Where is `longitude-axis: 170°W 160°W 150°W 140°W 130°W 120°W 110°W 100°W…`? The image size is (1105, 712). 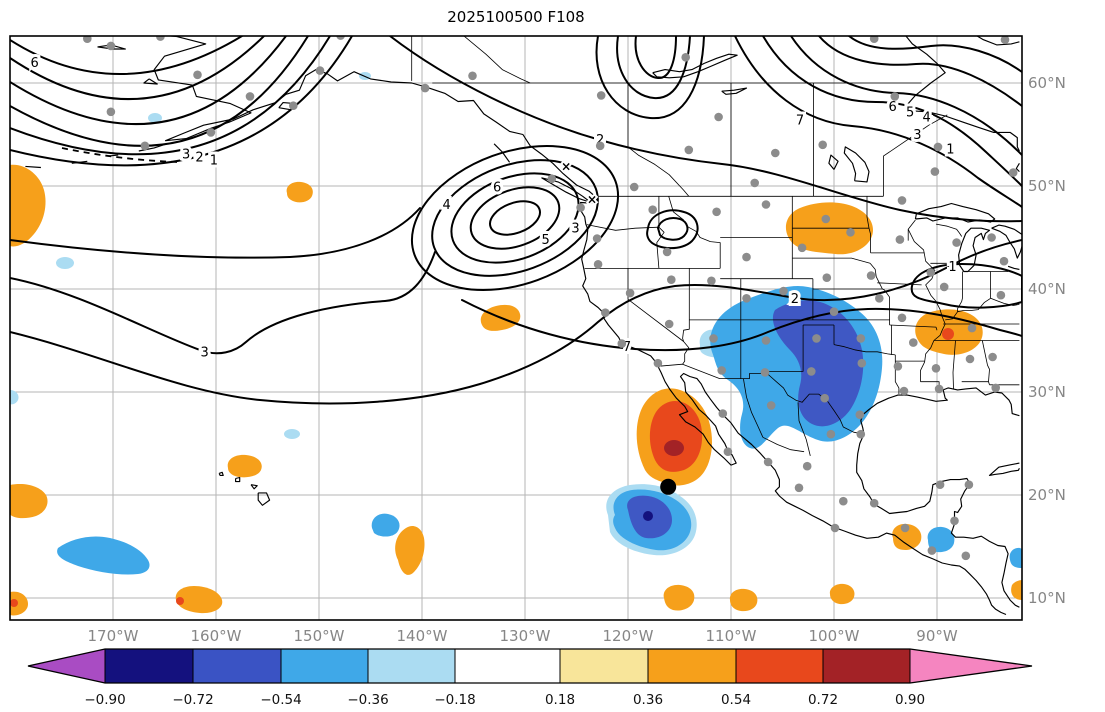
longitude-axis: 170°W 160°W 150°W 140°W 130°W 120°W 110°W 100°W… is located at coordinates (523, 636).